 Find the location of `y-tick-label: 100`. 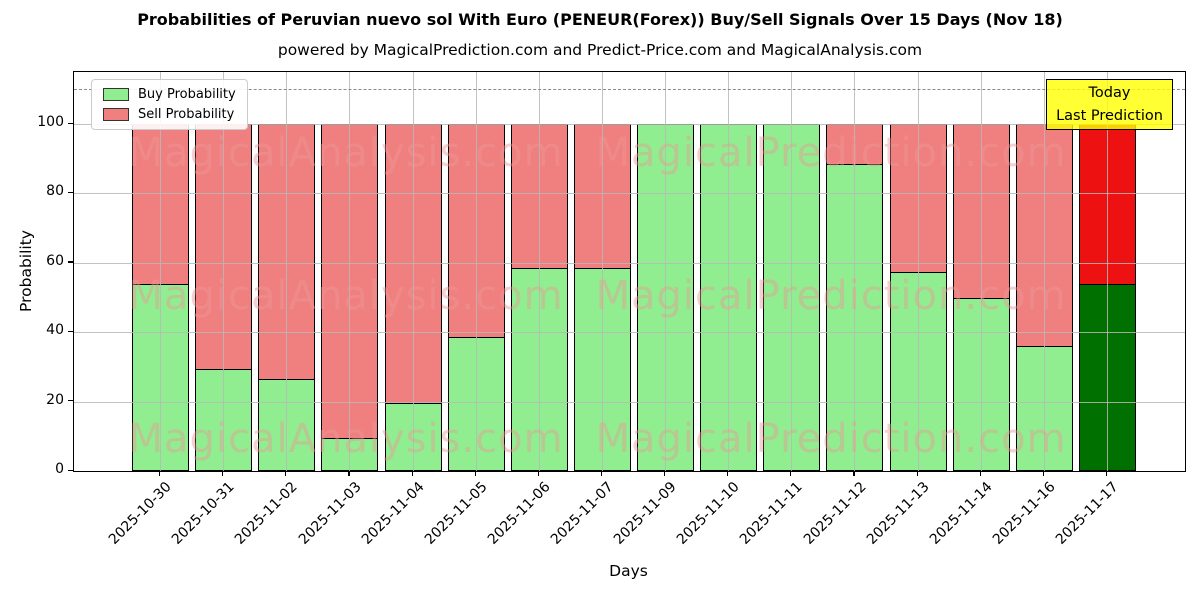

y-tick-label: 100 is located at coordinates (50, 122).